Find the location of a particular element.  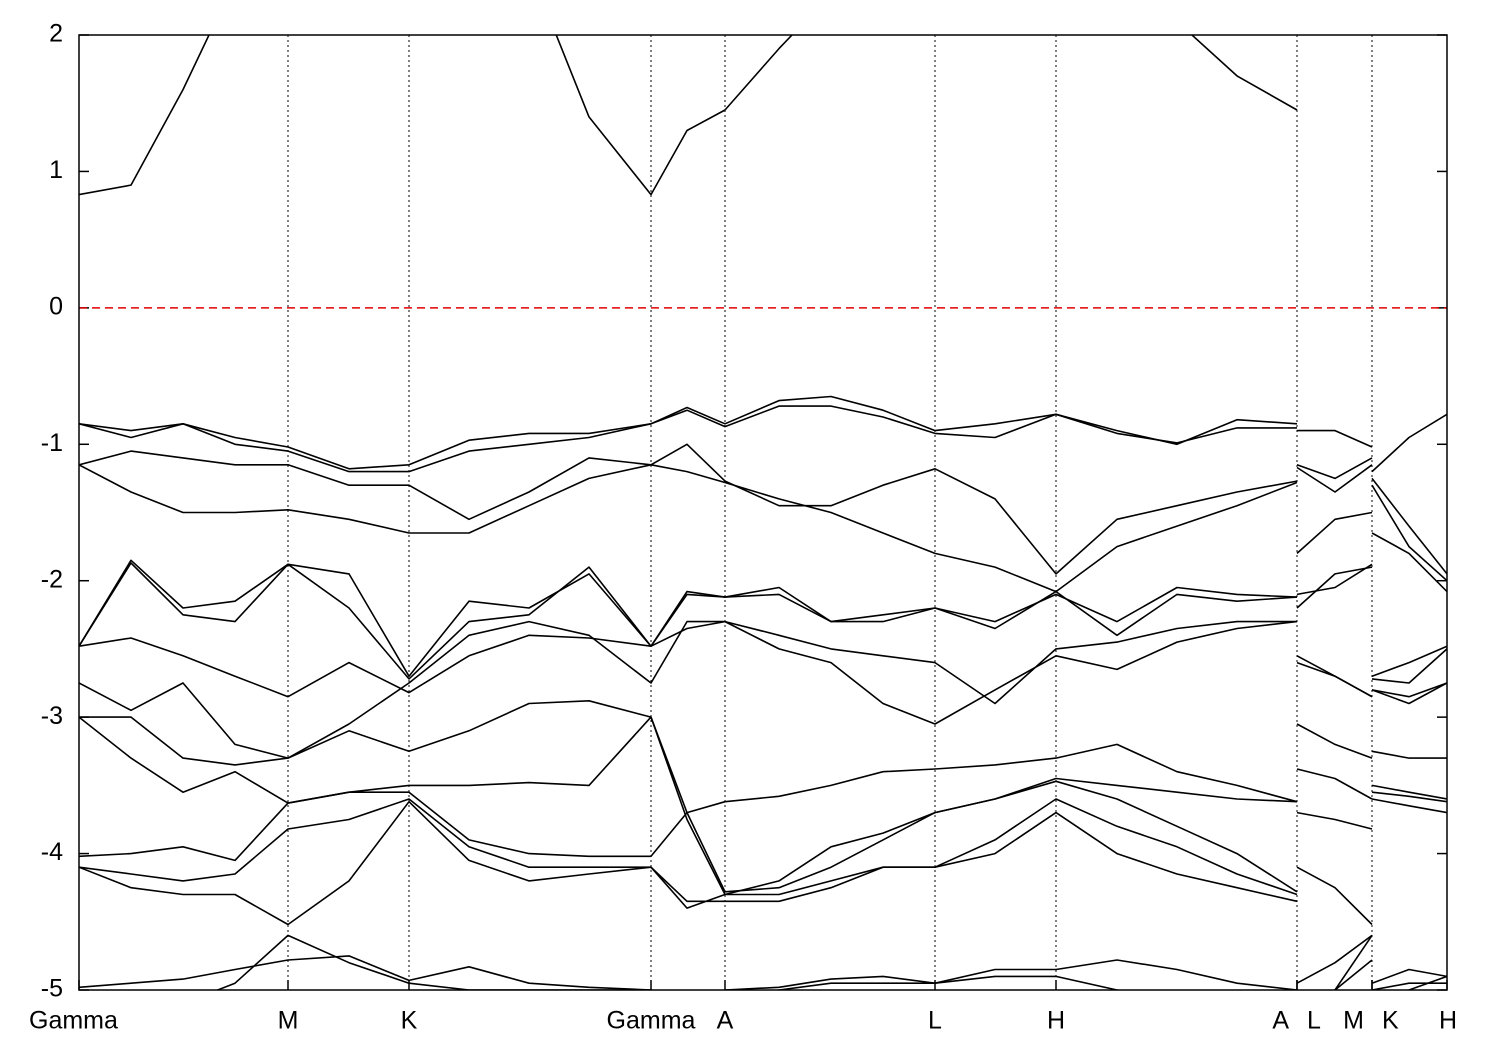

y-tick-label: 1 is located at coordinates (56, 170).